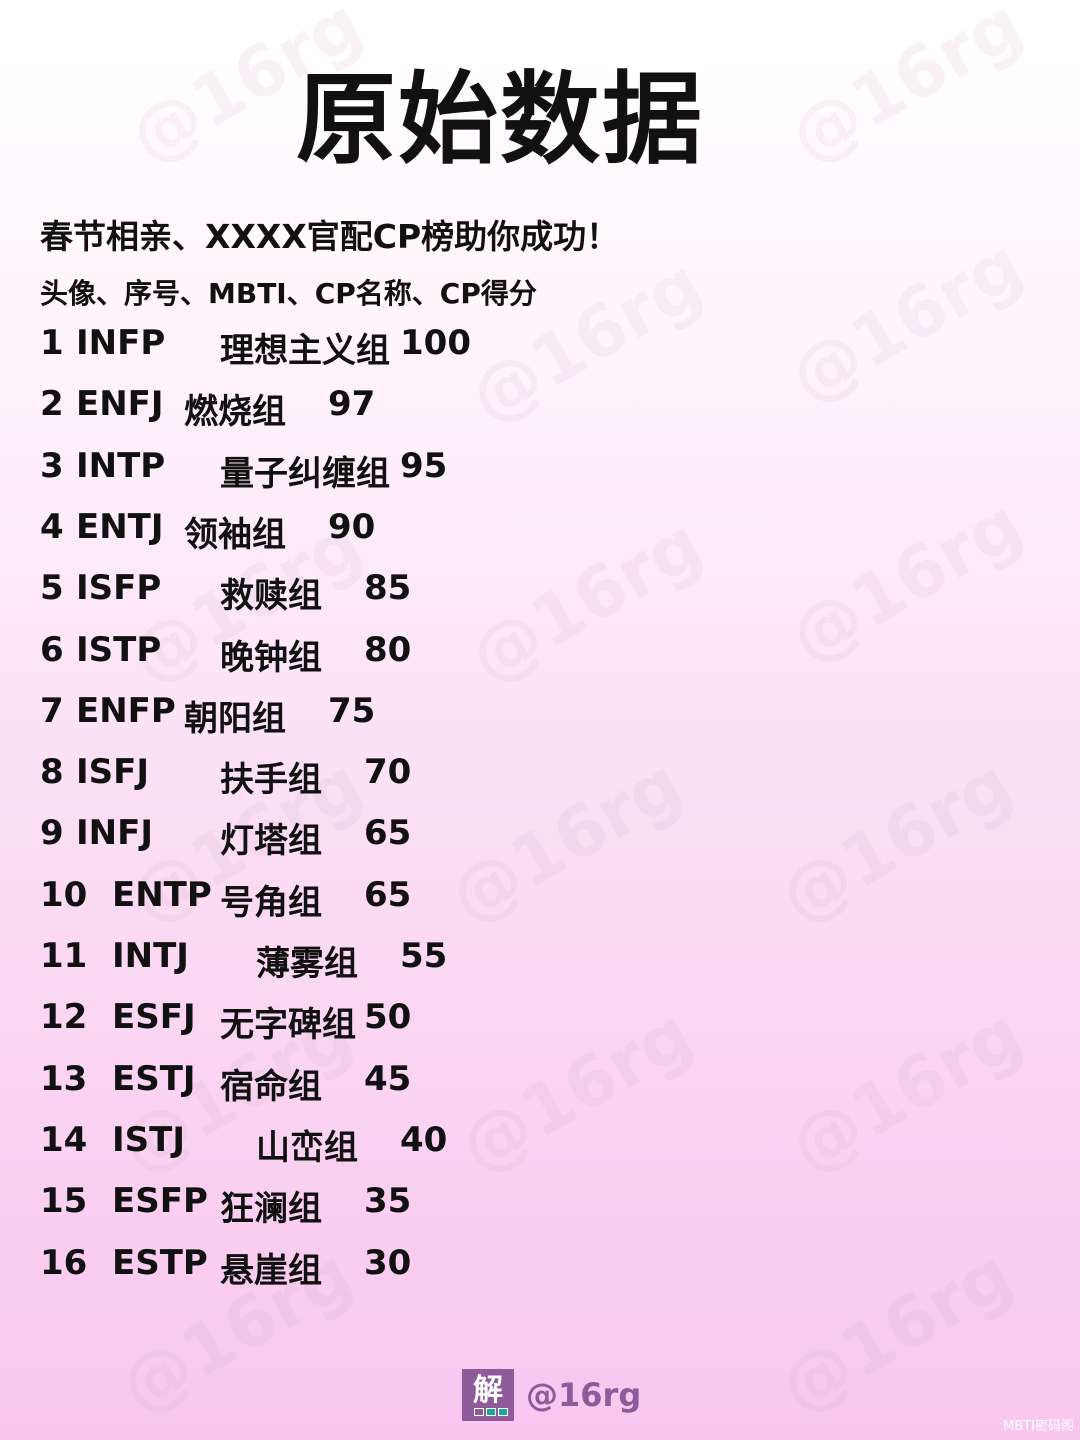 This screenshot has height=1440, width=1080. I want to click on list-item: 6 ISTP 晚钟组 80, so click(300, 655).